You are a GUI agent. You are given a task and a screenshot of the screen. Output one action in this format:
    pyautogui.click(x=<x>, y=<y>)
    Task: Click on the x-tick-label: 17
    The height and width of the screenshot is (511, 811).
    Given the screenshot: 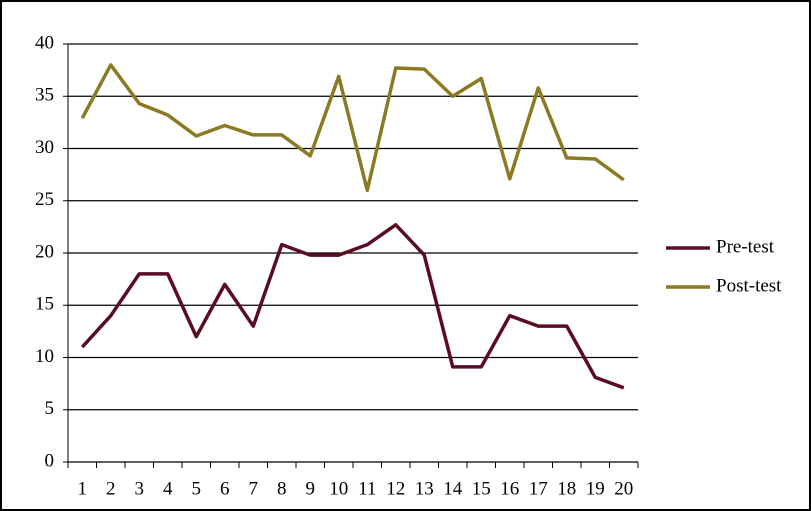 What is the action you would take?
    pyautogui.click(x=538, y=488)
    